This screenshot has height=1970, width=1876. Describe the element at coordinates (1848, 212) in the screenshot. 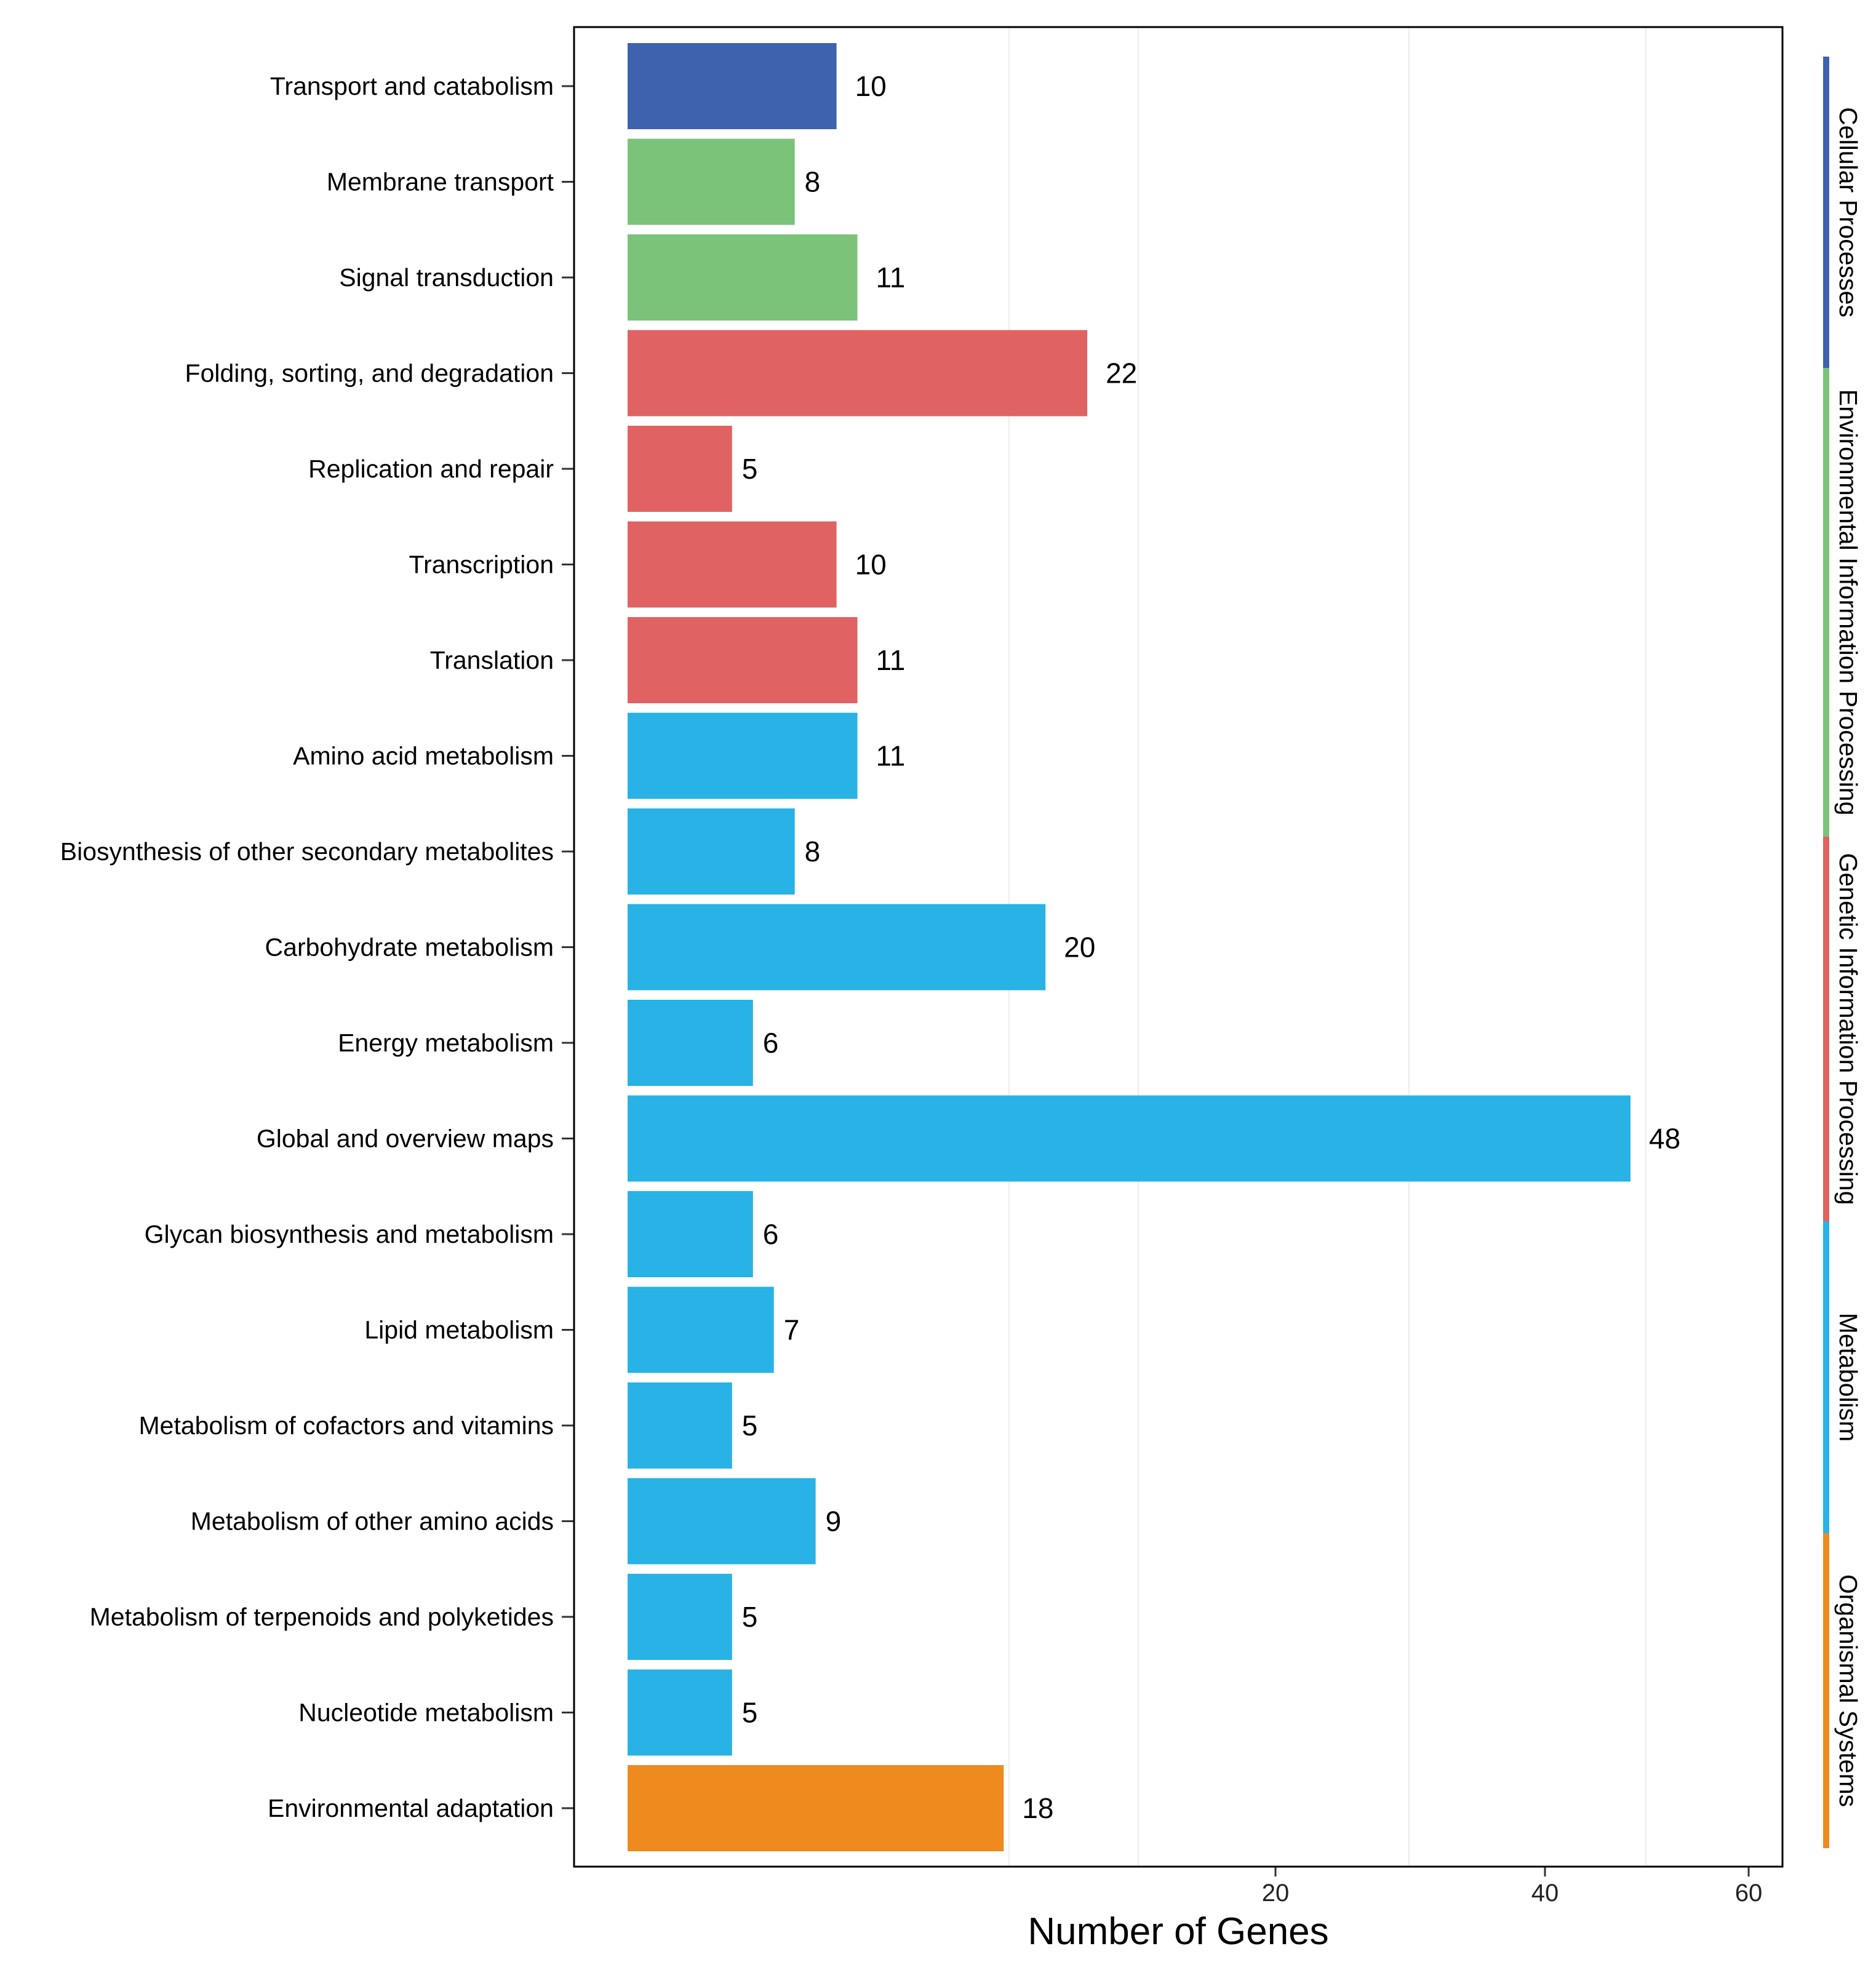

I see `group-label-cellular-processes: Cellular Processes` at that location.